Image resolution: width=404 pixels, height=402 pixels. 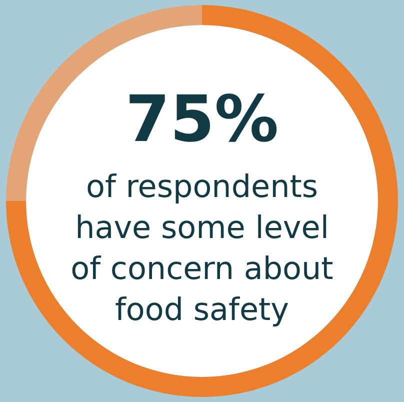 What do you see at coordinates (202, 120) in the screenshot?
I see `text: 75%` at bounding box center [202, 120].